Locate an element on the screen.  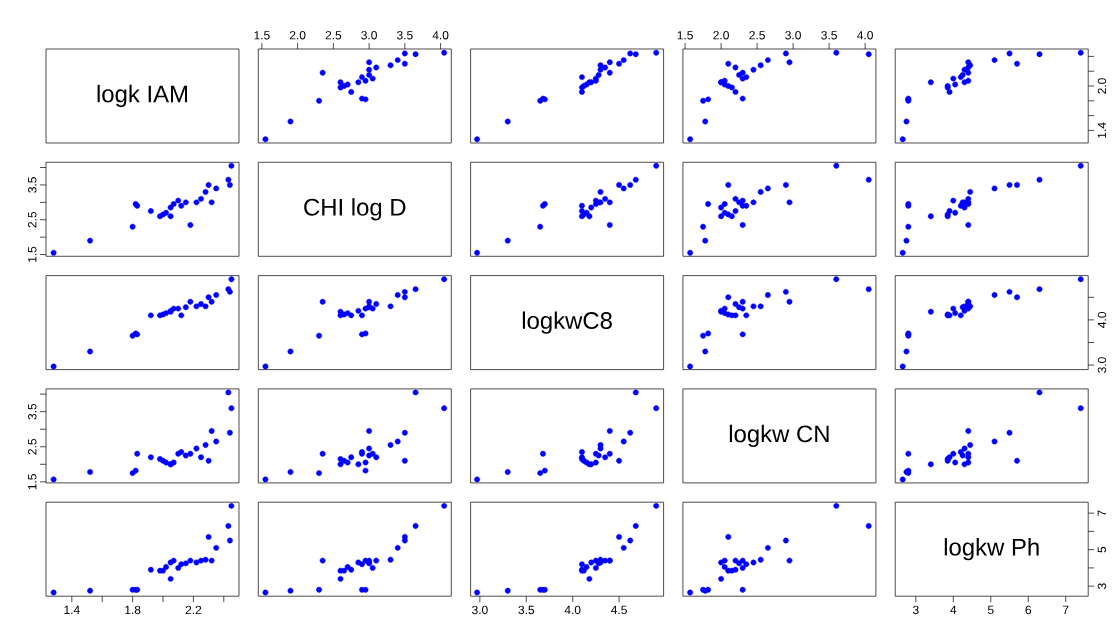
y-tick-label: 4.0 is located at coordinates (1102, 320).